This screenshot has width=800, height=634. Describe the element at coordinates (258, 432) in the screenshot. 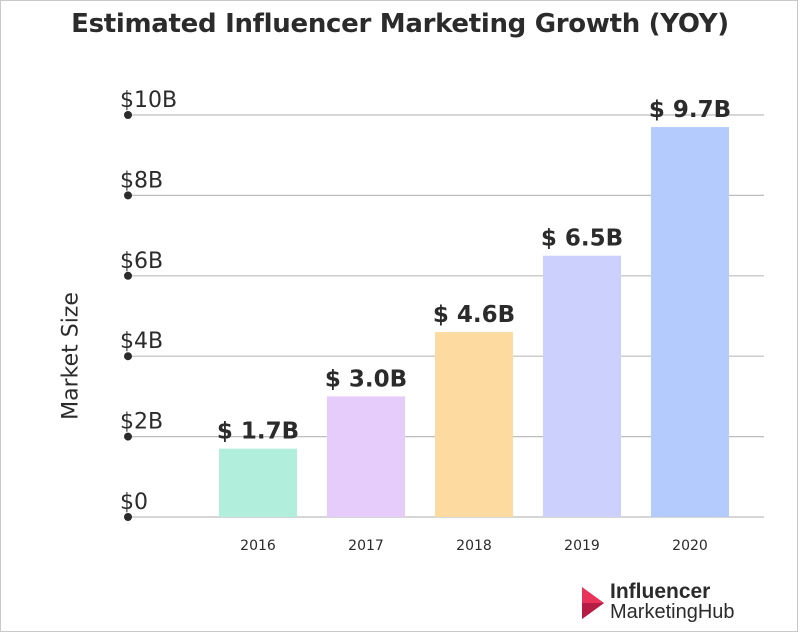

I see `data-label: $ 1.7B` at that location.